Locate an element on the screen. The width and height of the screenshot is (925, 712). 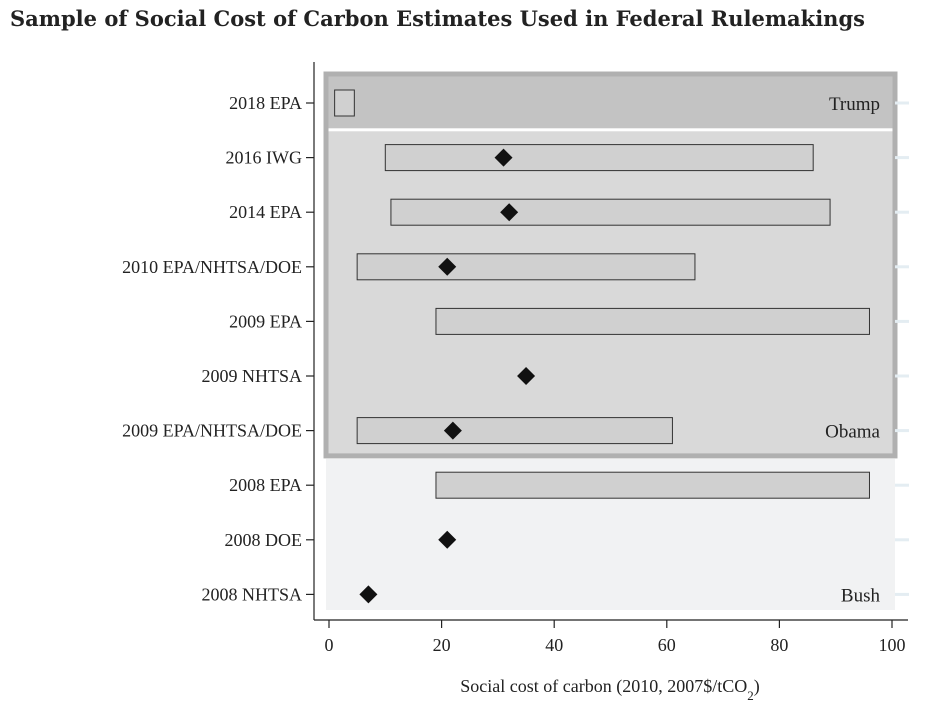
y-tick-label-2009-epa: 2009 EPA is located at coordinates (265, 321).